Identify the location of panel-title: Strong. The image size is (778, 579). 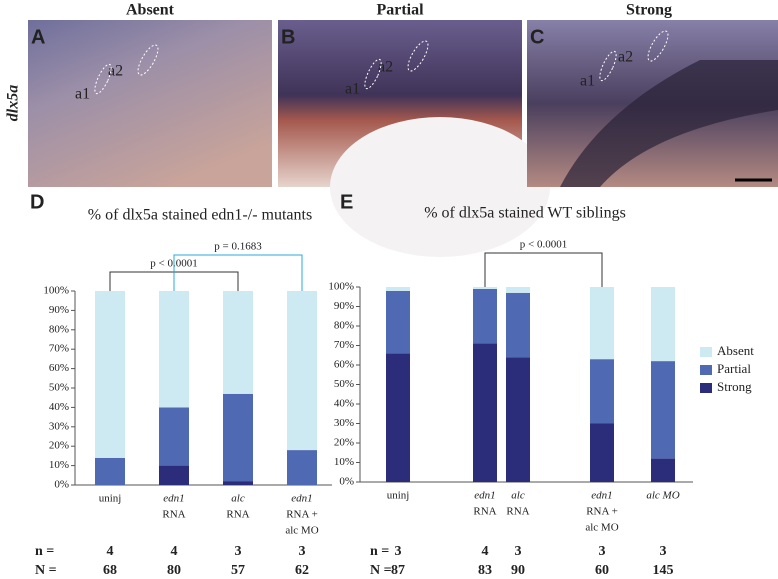
(649, 10).